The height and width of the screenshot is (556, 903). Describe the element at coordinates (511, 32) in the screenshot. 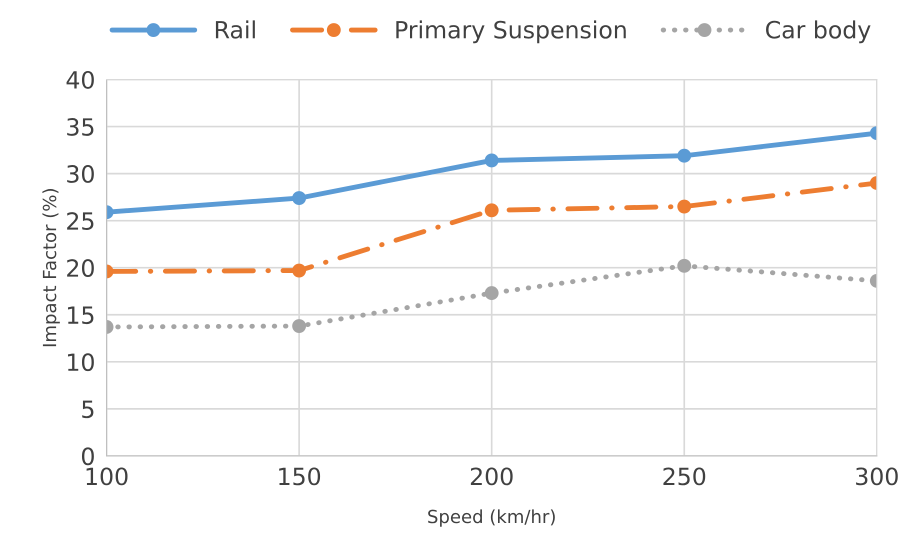

I see `legend-label: Primary Suspension` at that location.